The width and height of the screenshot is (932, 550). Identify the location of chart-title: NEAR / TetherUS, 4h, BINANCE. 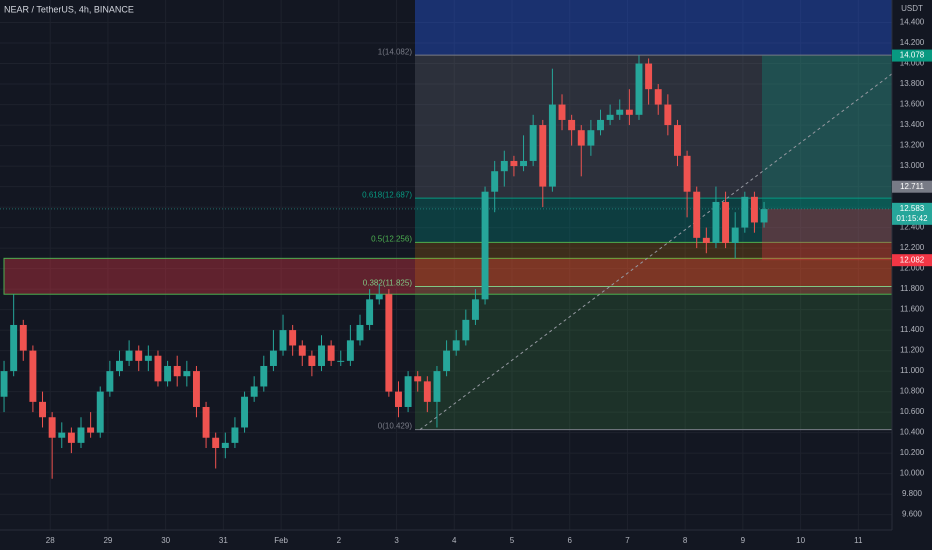
(69, 9).